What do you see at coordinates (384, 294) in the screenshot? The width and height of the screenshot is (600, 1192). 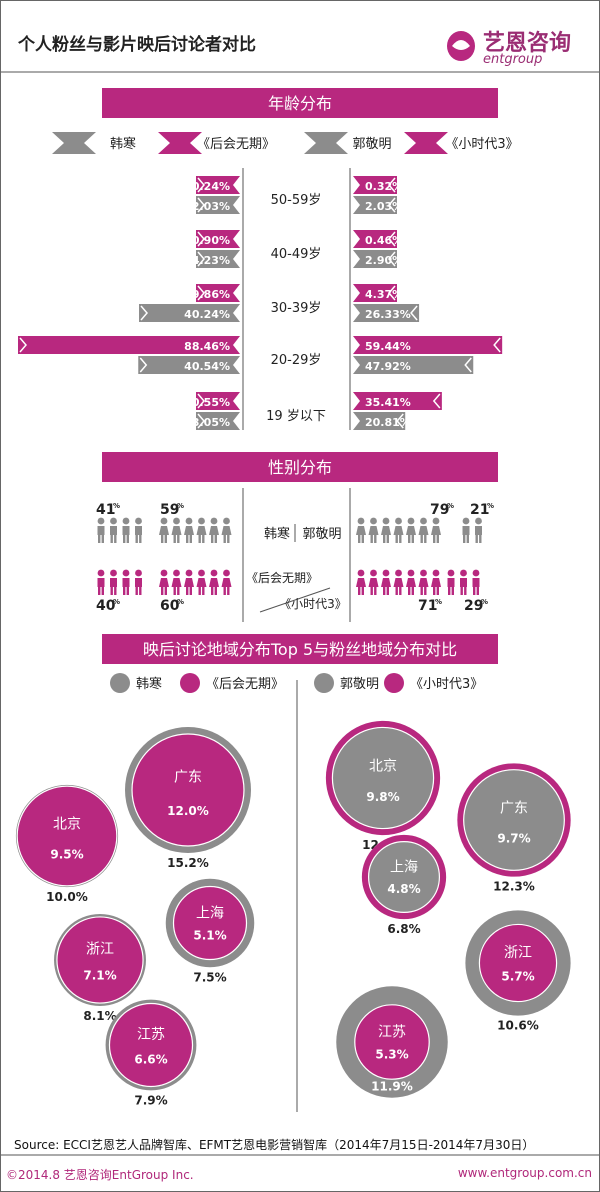 I see `bar-right-movie-2-label: 4.37%` at bounding box center [384, 294].